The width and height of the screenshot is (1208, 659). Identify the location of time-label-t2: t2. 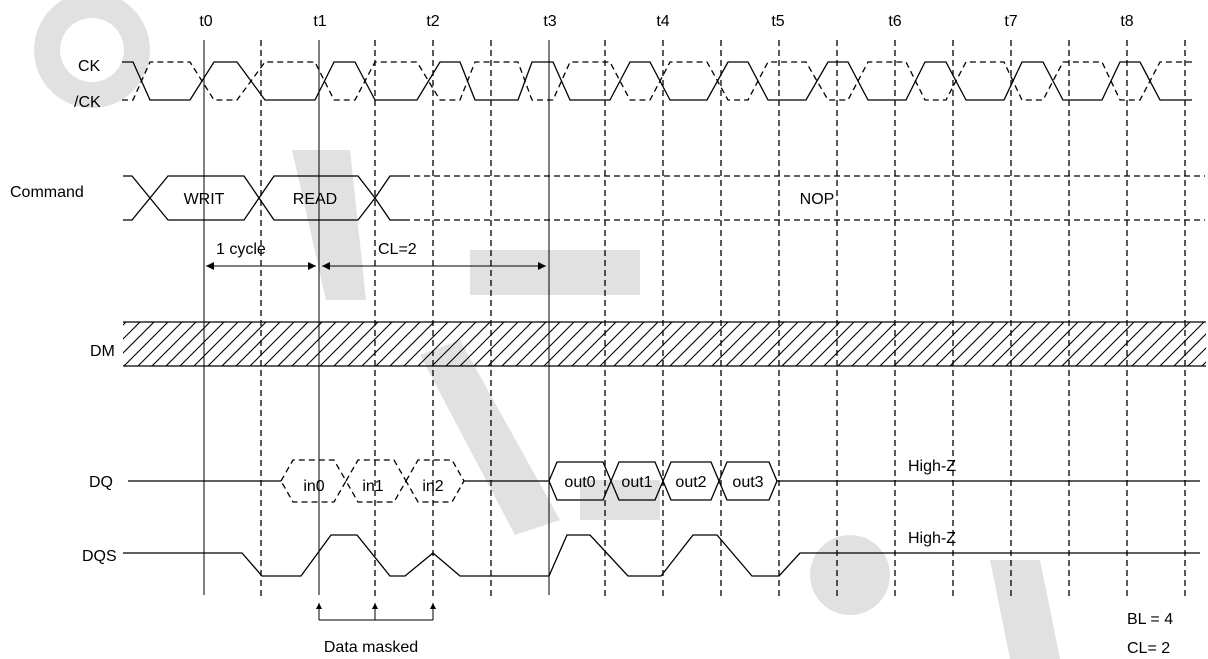
(432, 21).